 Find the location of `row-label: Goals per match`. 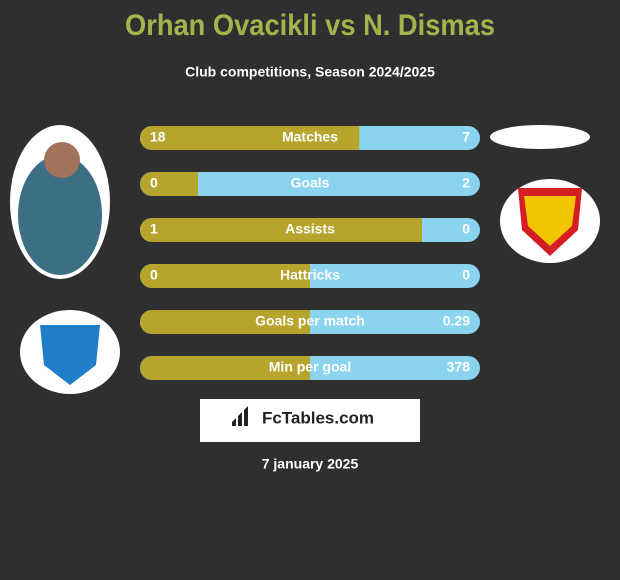

row-label: Goals per match is located at coordinates (310, 321).